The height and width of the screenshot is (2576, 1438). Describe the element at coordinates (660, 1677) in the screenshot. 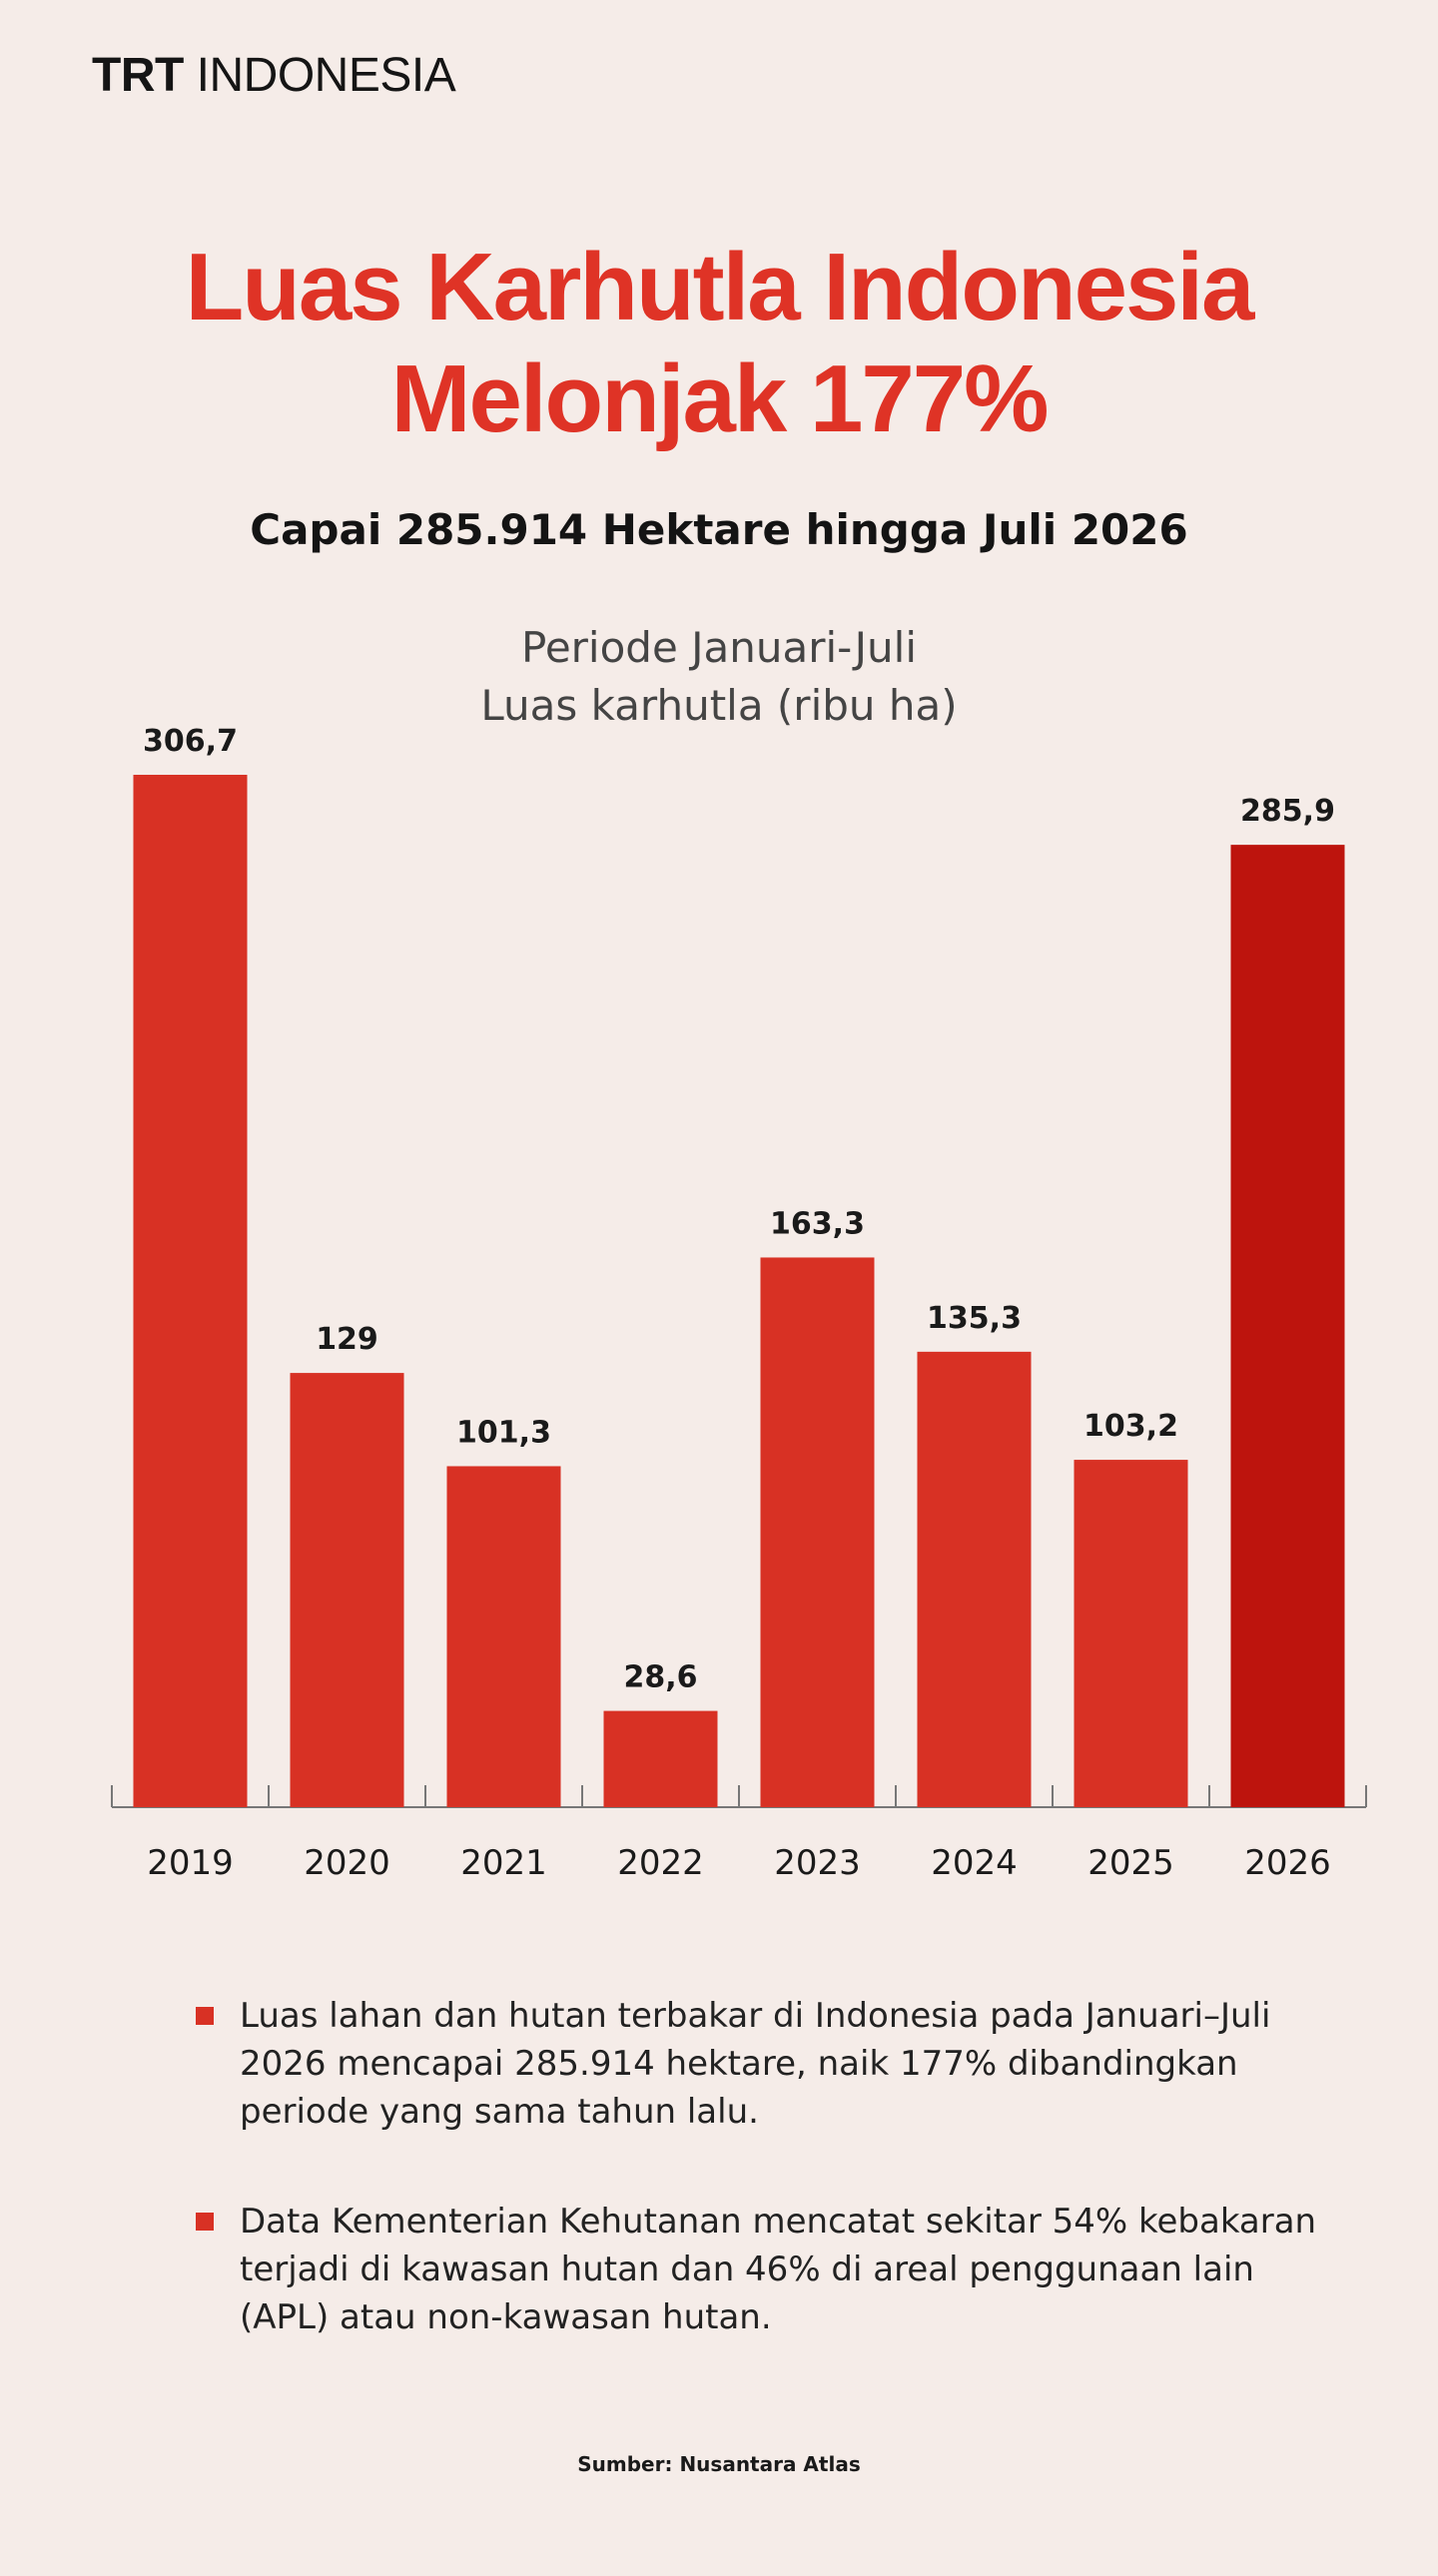

I see `data-label-2022: 28,6` at that location.